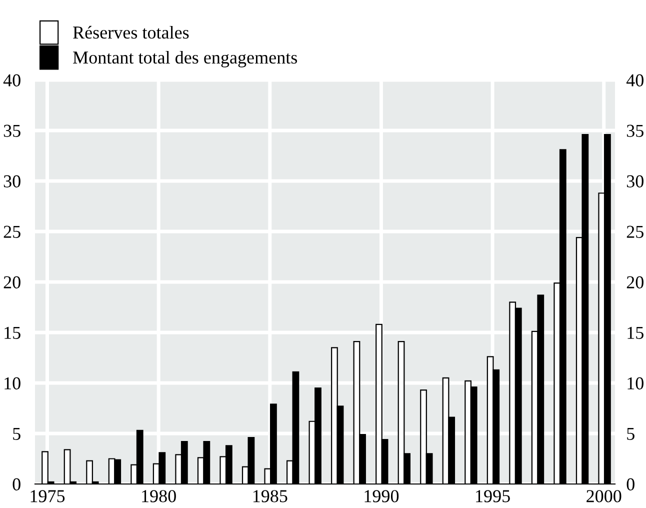  What do you see at coordinates (16, 434) in the screenshot?
I see `y-tick-label: 5` at bounding box center [16, 434].